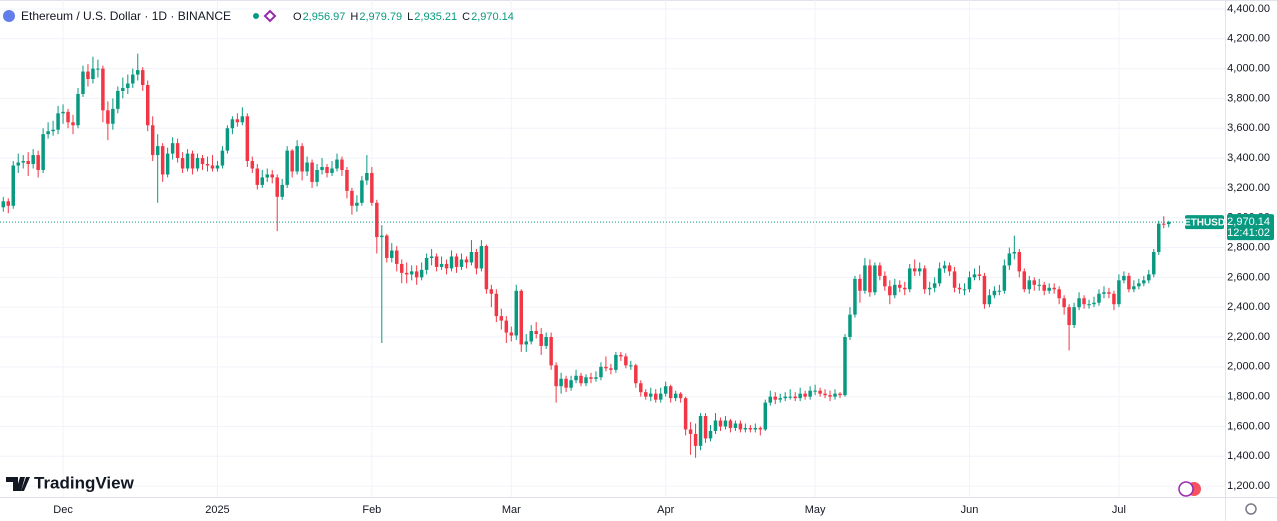 This screenshot has width=1277, height=521. What do you see at coordinates (435, 17) in the screenshot?
I see `legend-value: 2,935.21` at bounding box center [435, 17].